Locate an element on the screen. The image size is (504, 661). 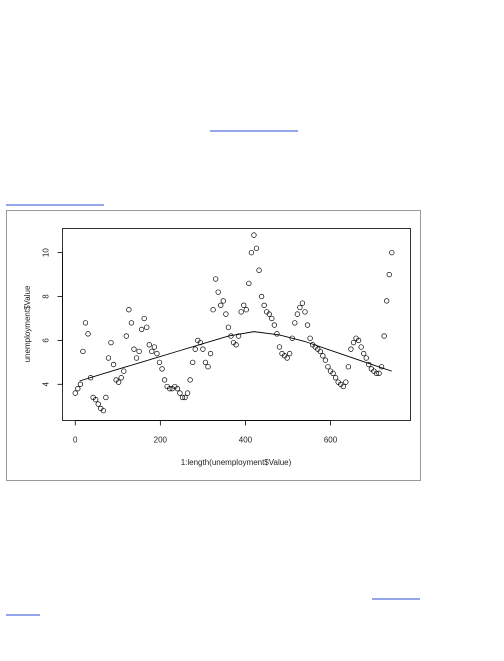
y-tick-label: 10 is located at coordinates (46, 252).